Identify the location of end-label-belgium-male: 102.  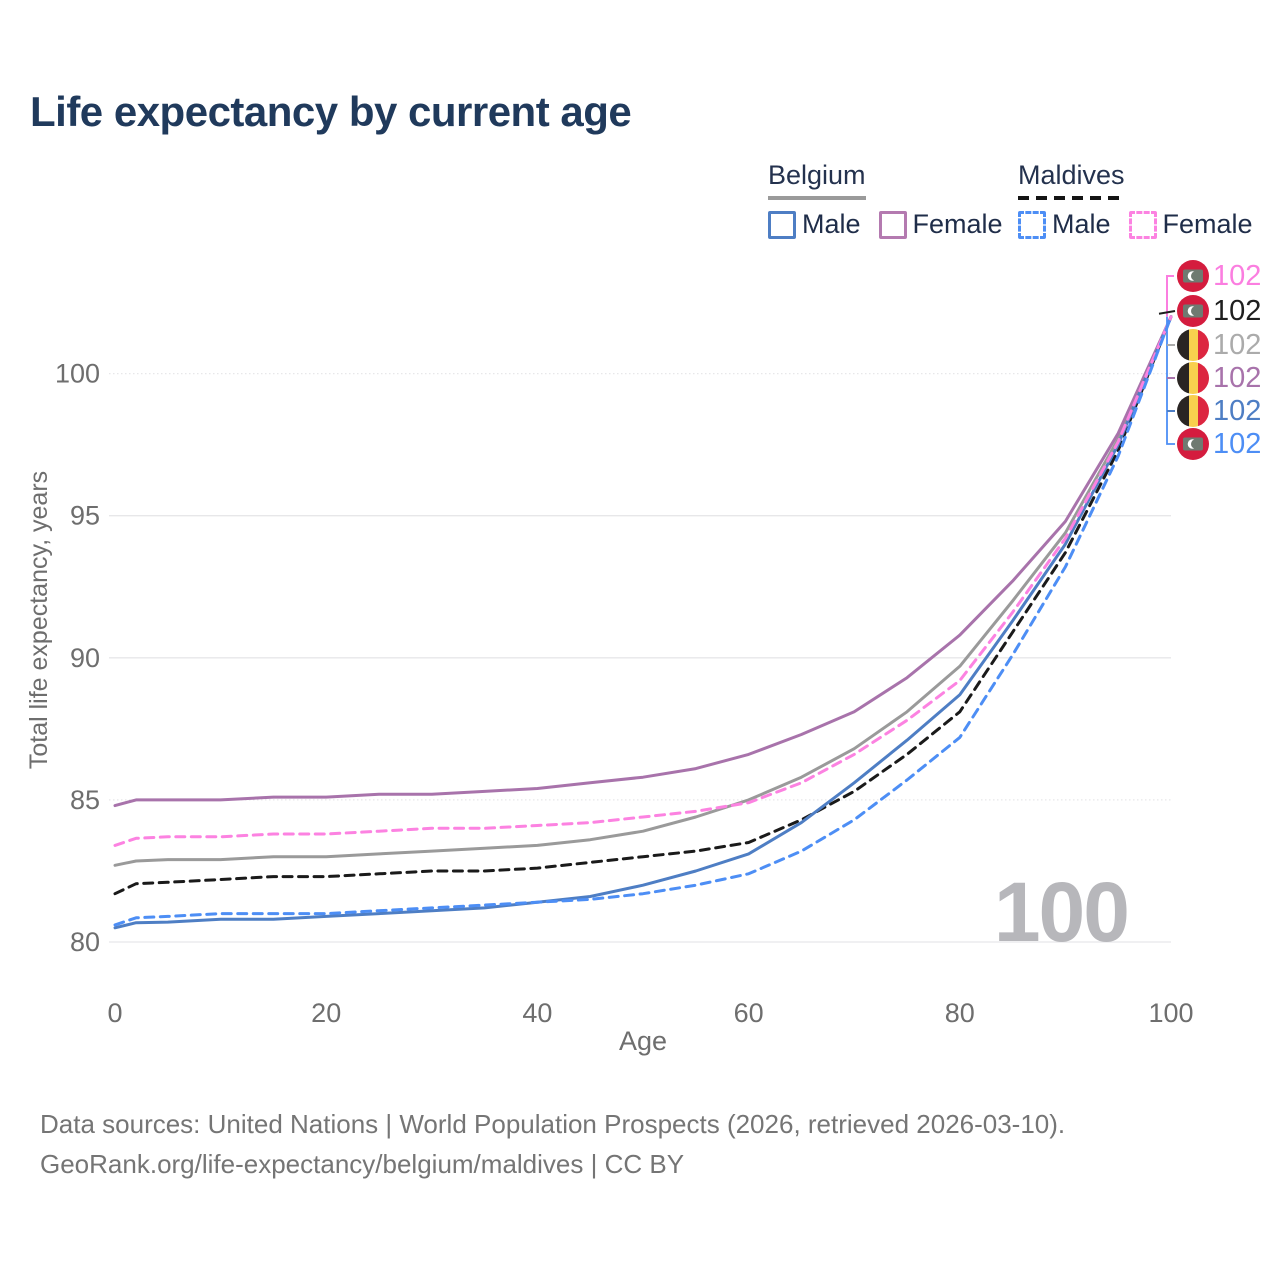
(1237, 411).